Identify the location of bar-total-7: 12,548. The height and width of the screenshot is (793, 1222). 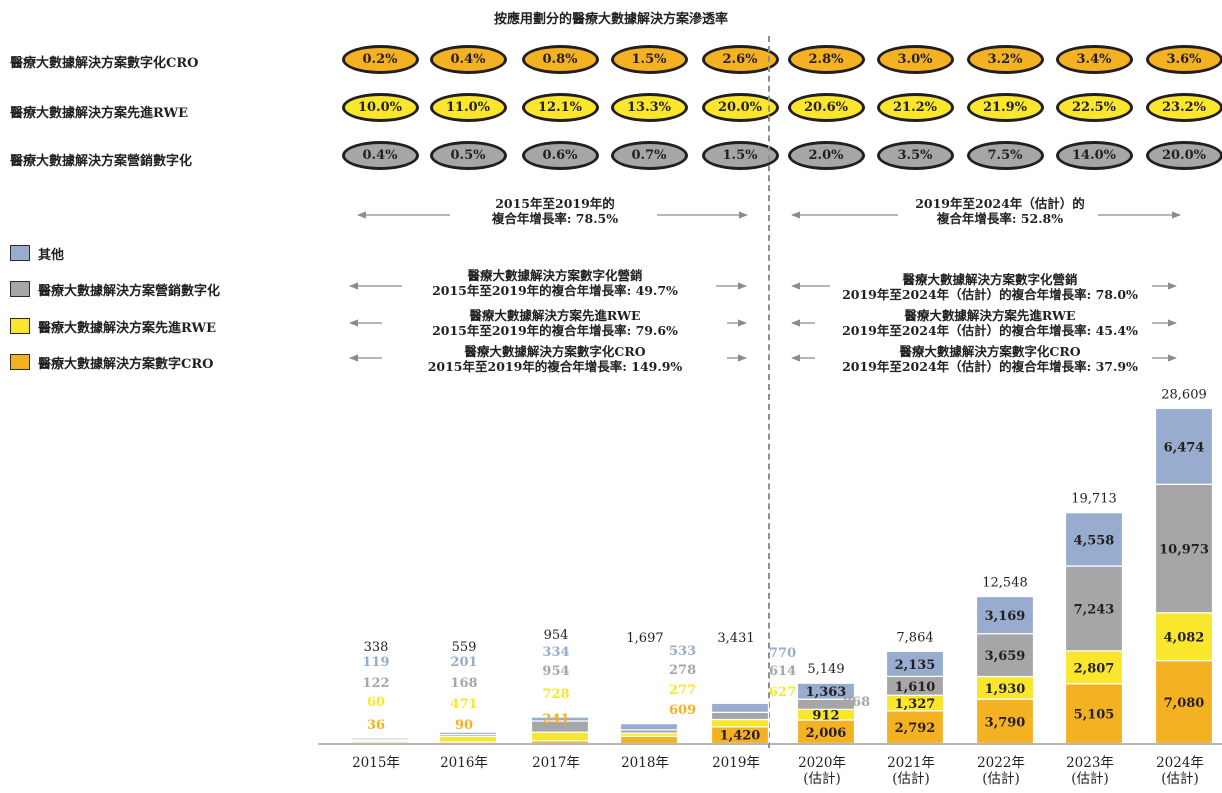
(1005, 583).